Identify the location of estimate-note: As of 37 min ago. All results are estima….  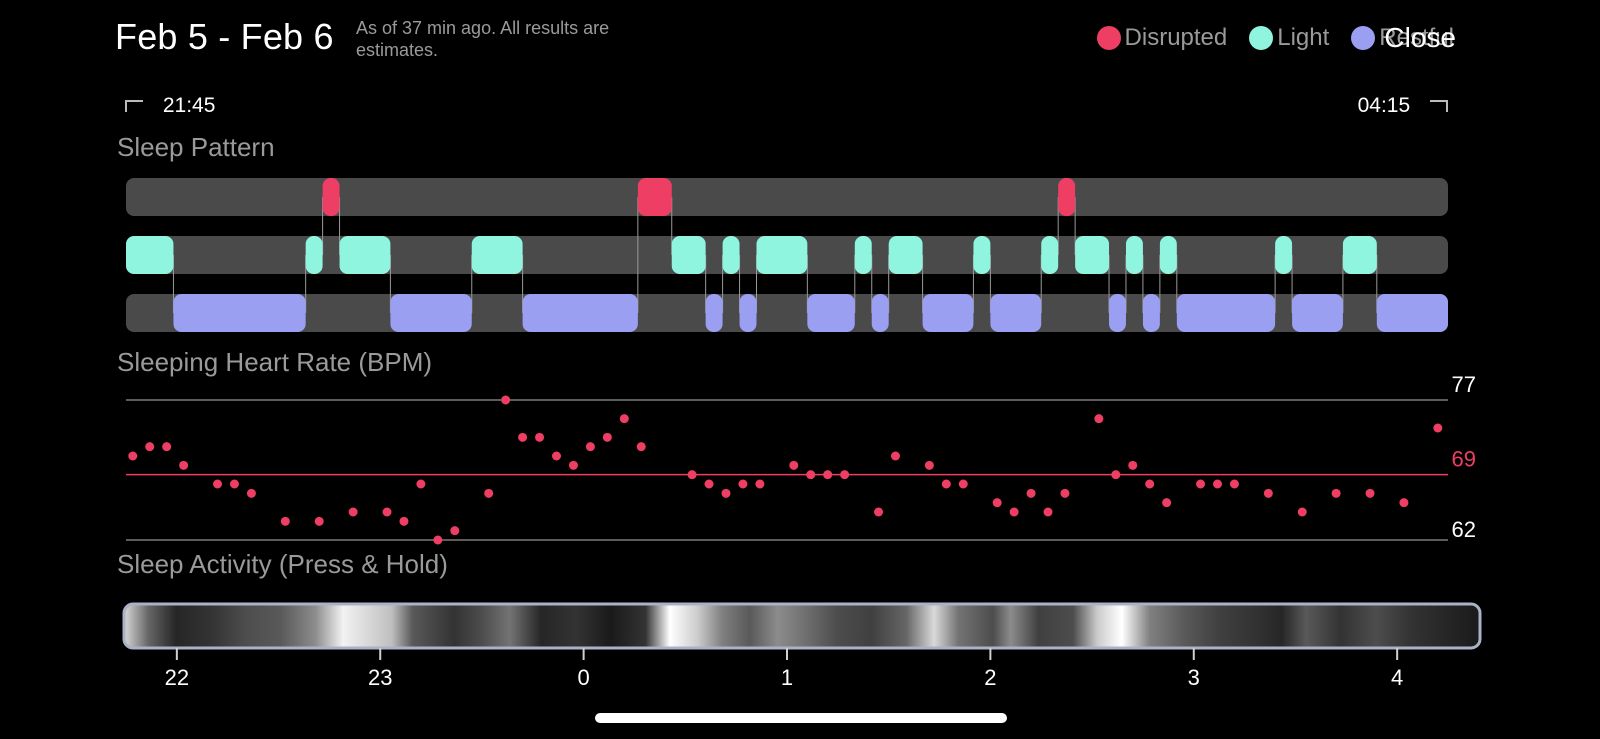
(483, 39).